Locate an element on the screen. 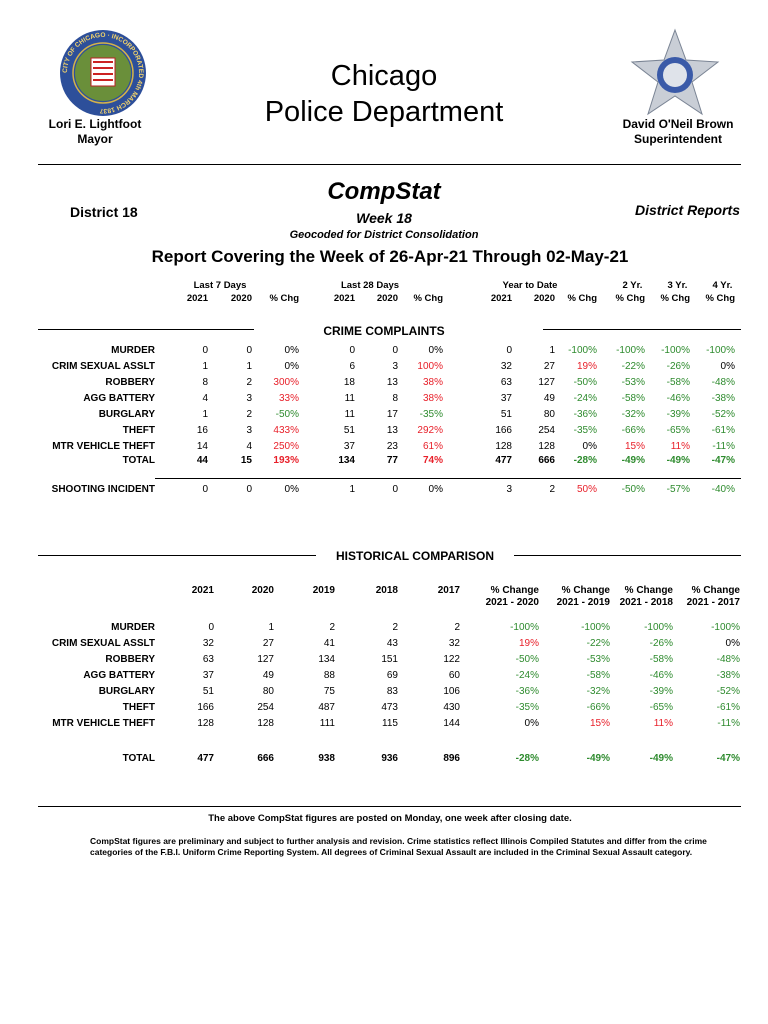 Image resolution: width=768 pixels, height=1024 pixels. table-cell: -49% is located at coordinates (661, 758).